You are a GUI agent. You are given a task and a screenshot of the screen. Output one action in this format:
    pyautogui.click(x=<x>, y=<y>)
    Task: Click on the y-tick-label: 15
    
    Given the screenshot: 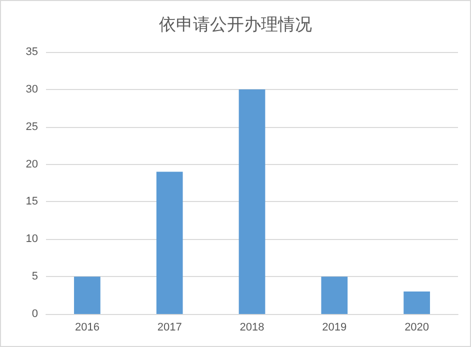 What is the action you would take?
    pyautogui.click(x=32, y=202)
    